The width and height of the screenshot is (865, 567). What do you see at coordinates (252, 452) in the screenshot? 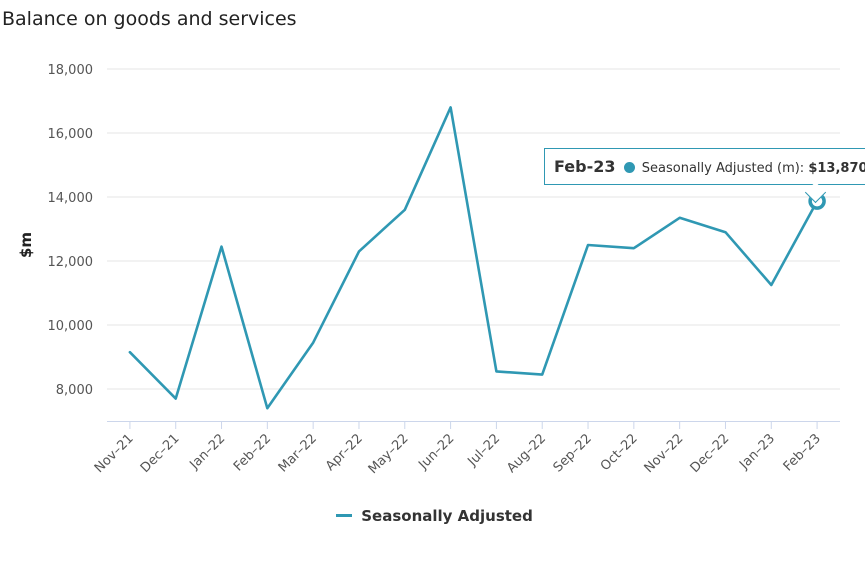
I see `x-tick-label-3: Feb–22` at bounding box center [252, 452].